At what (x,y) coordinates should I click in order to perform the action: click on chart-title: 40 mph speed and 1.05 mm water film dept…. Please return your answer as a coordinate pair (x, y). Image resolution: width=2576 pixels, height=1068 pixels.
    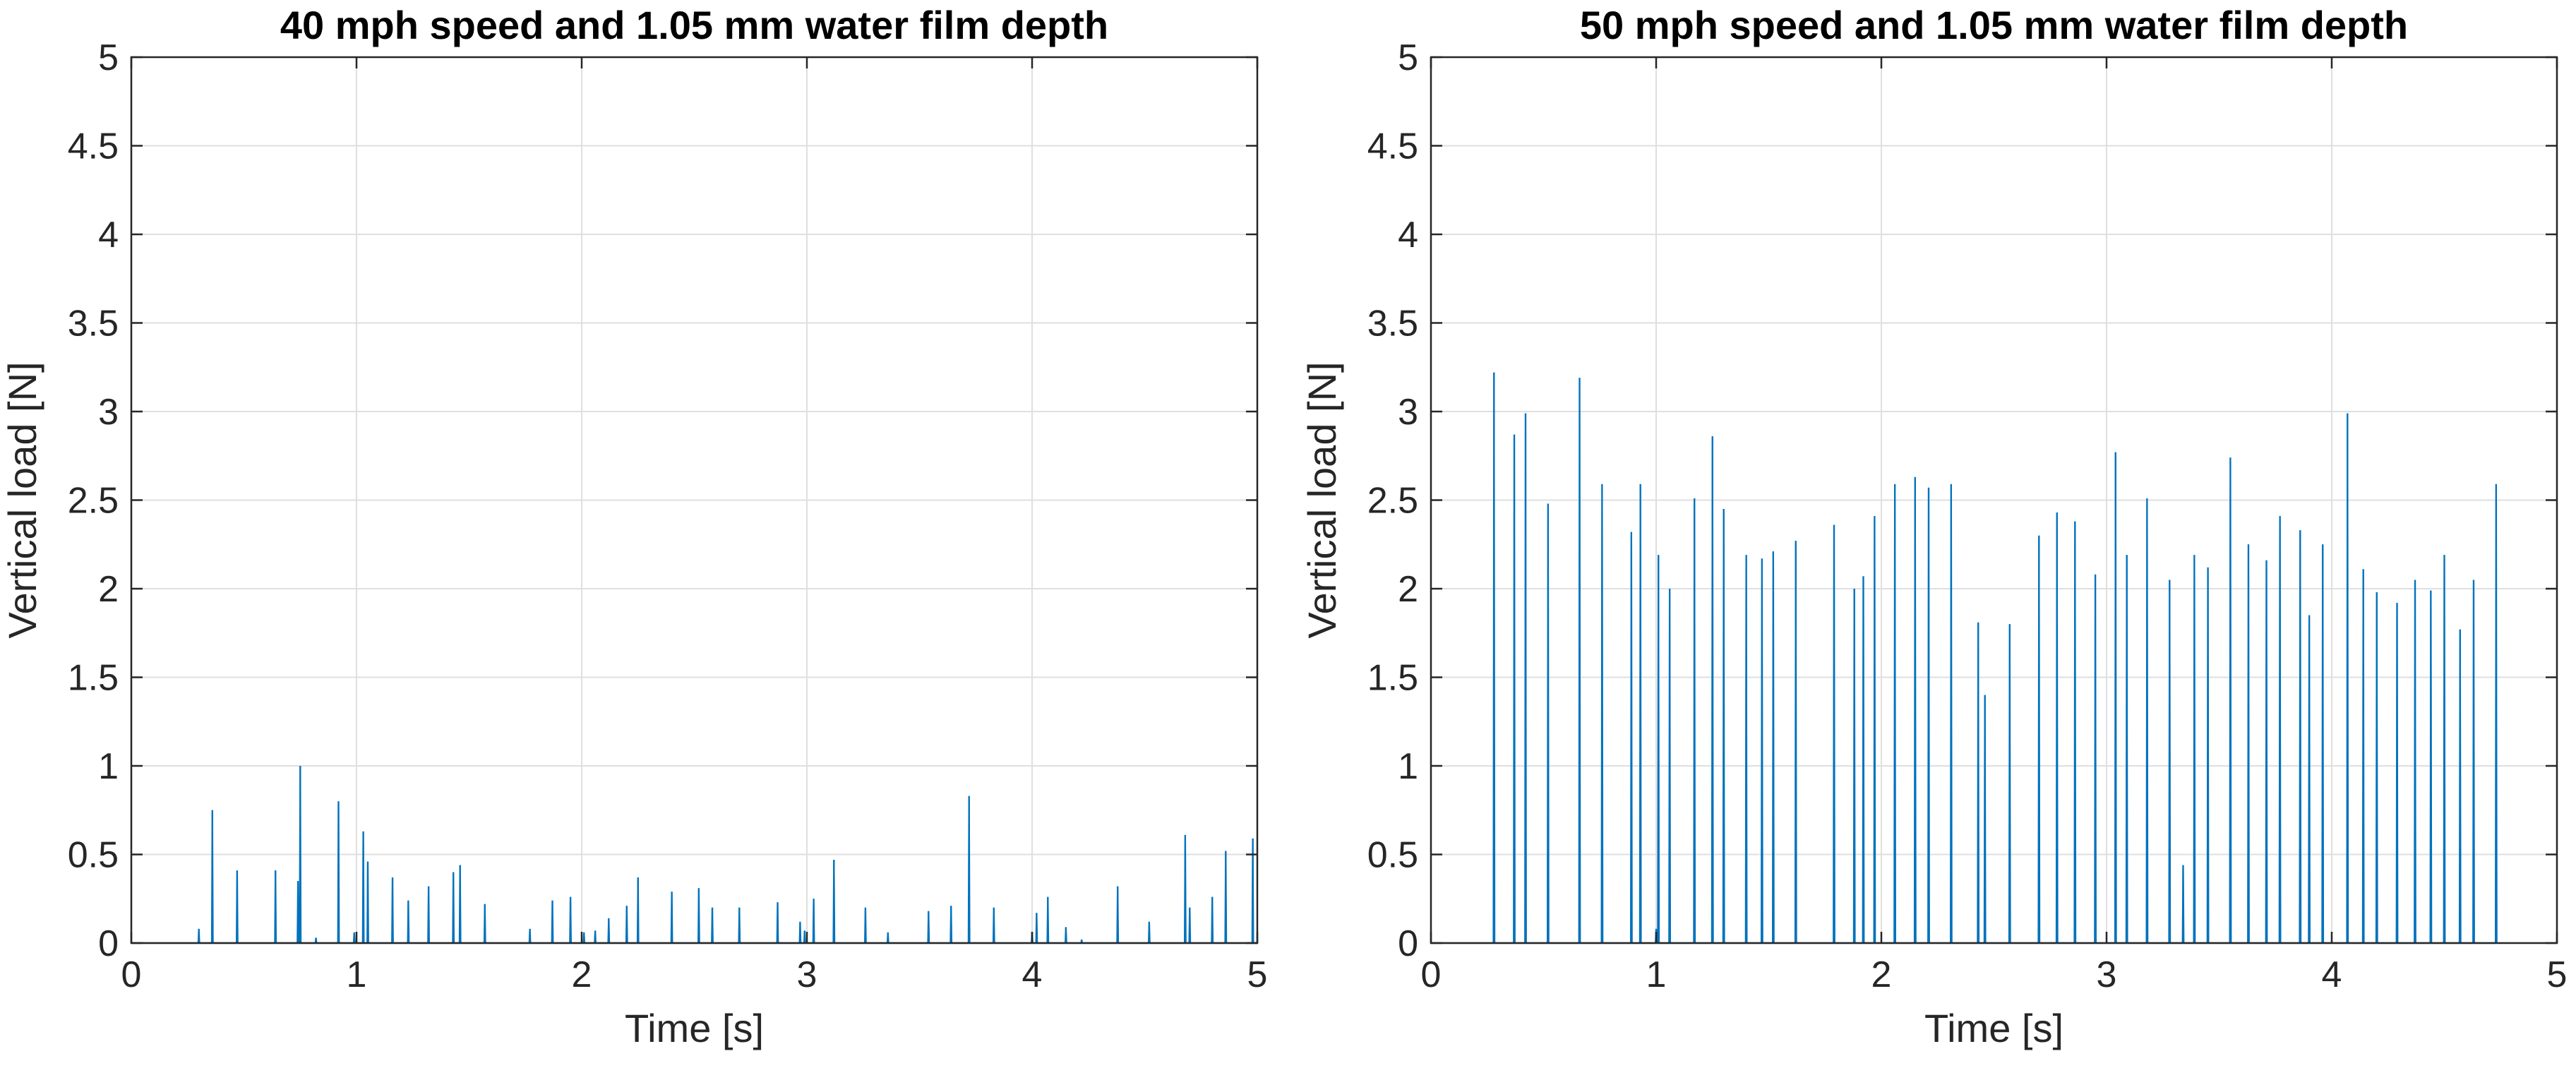
    Looking at the image, I should click on (694, 25).